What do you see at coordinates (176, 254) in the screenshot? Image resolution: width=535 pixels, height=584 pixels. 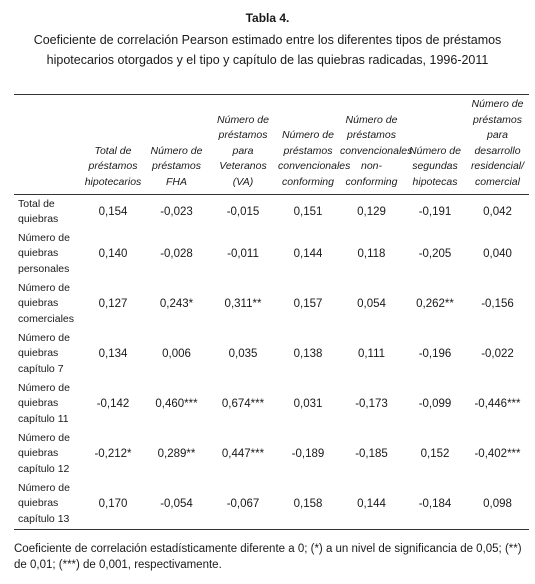 I see `table-cell: -0,028` at bounding box center [176, 254].